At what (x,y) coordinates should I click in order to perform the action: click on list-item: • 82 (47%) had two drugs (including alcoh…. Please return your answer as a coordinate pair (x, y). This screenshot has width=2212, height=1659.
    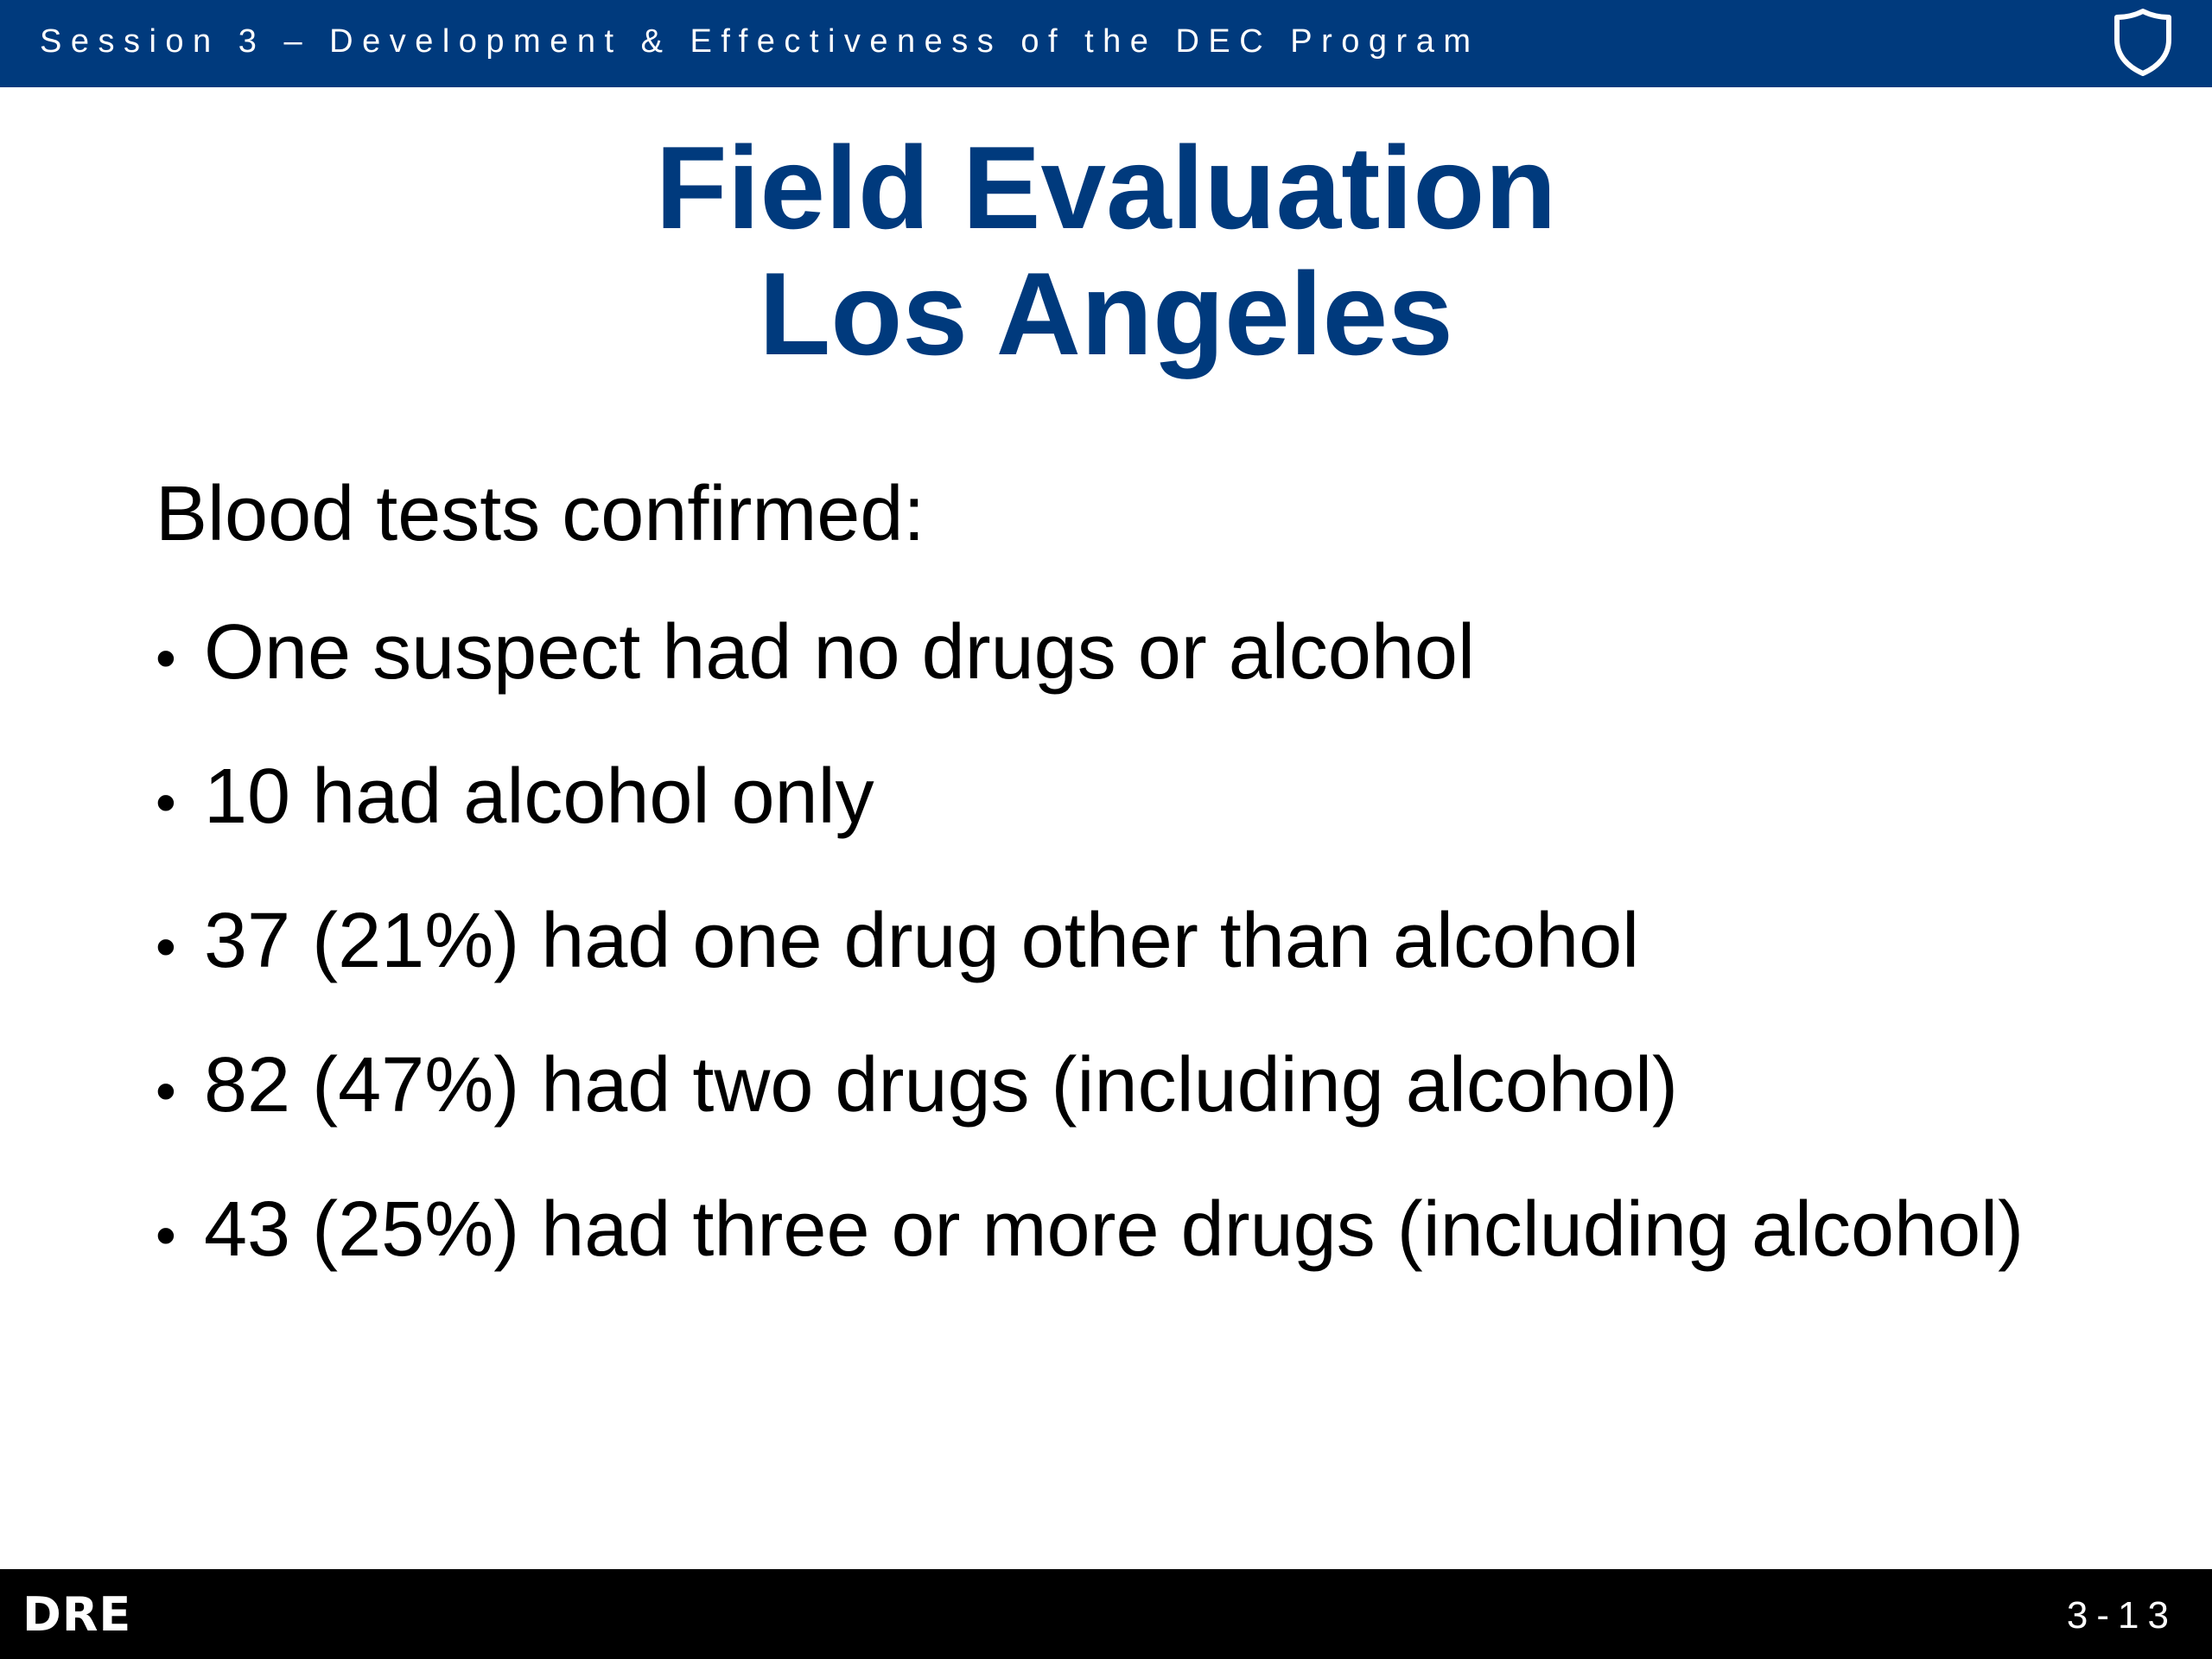
    Looking at the image, I should click on (1090, 1088).